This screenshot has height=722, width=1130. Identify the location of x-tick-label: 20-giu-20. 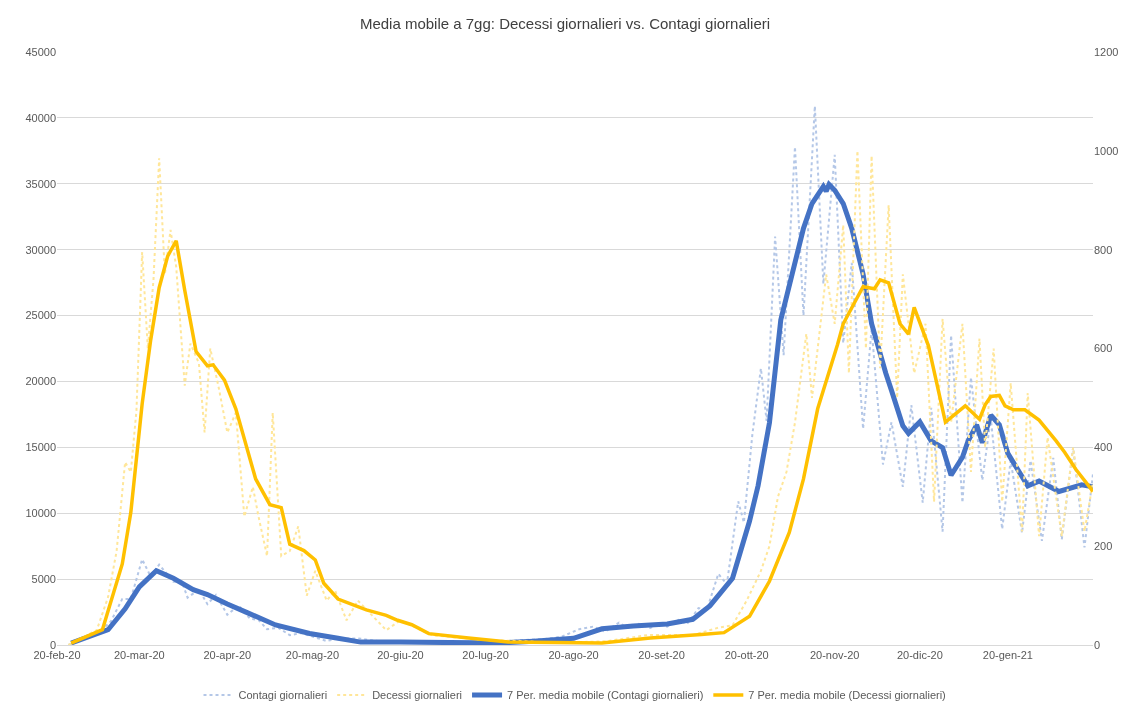
(400, 655).